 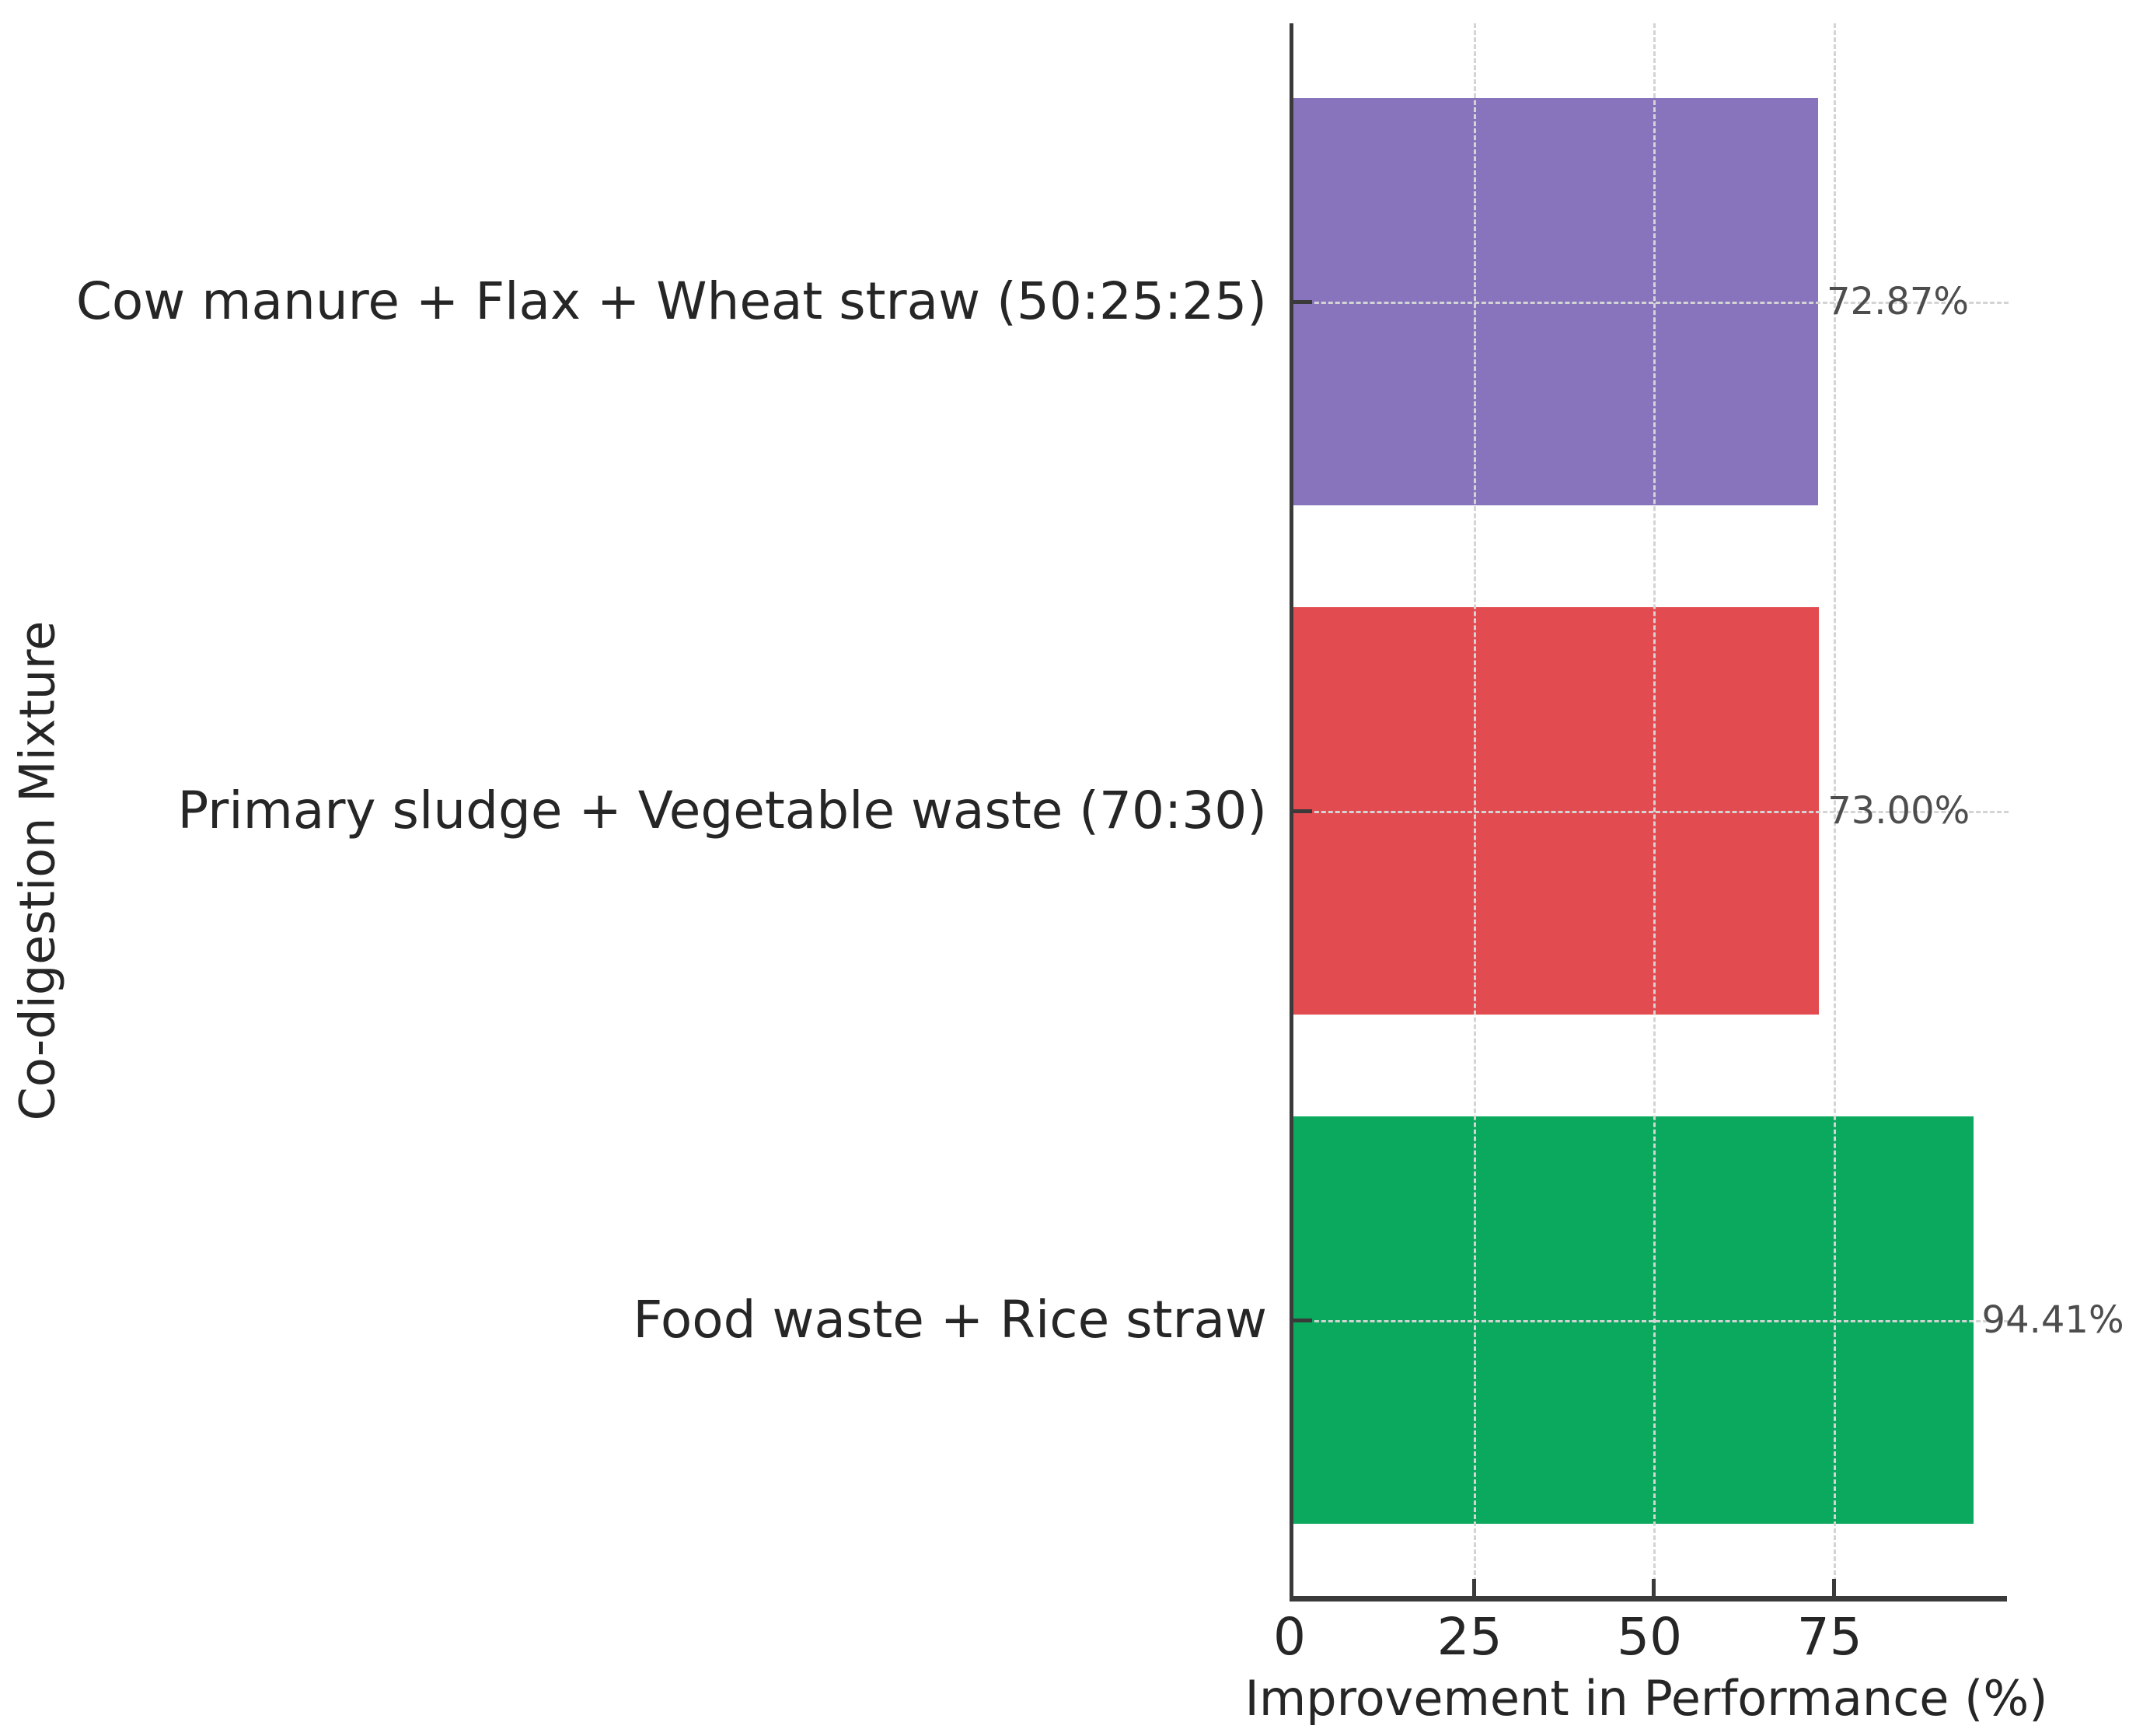 I want to click on x-tick-label-50: 50, so click(x=1650, y=1637).